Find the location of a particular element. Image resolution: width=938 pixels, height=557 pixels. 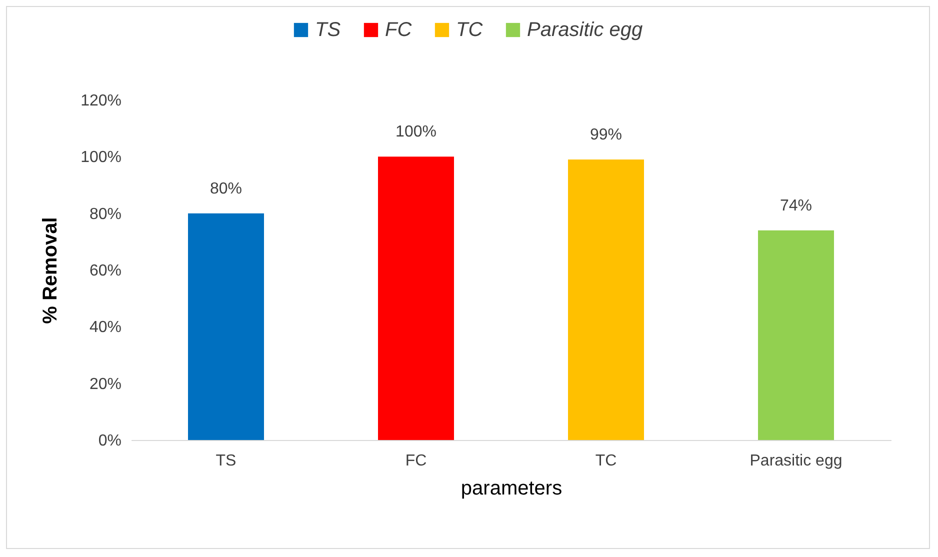

y-tick-label: 20% is located at coordinates (105, 384).